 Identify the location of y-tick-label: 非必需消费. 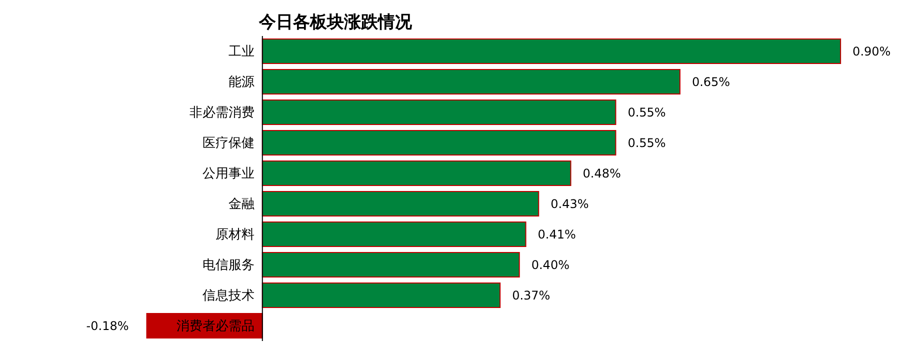
(221, 112).